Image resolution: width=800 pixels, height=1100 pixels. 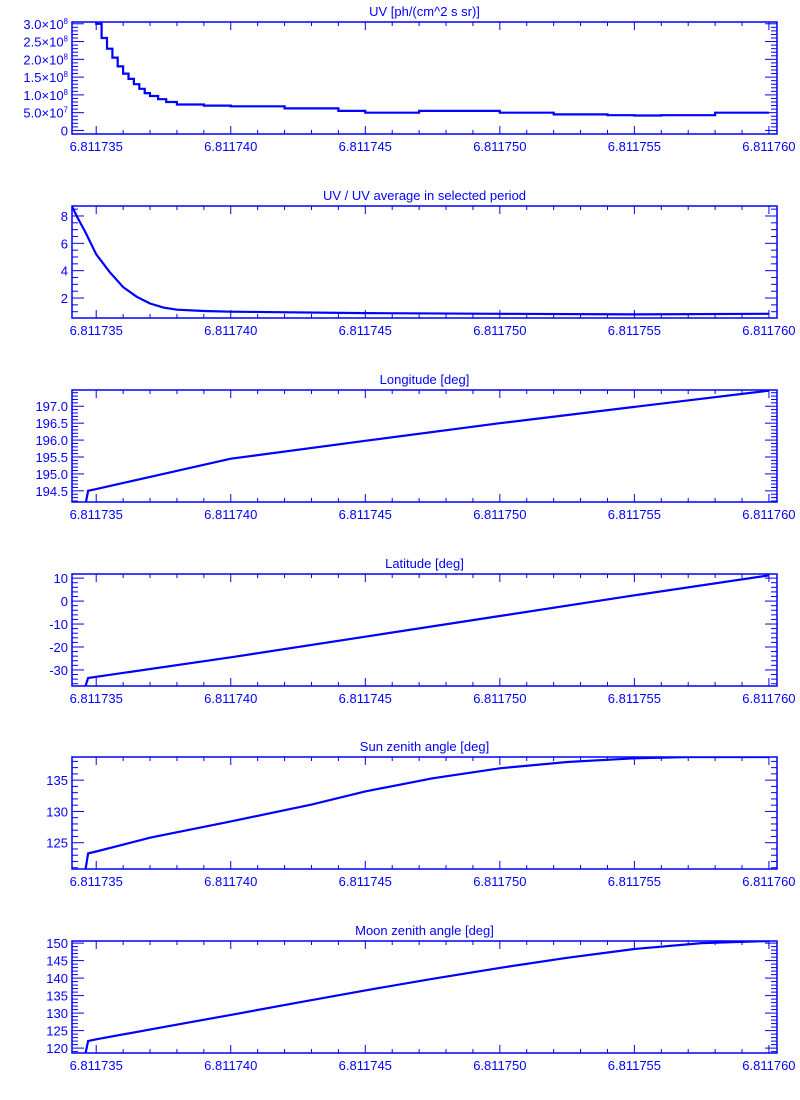 What do you see at coordinates (45, 95) in the screenshot?
I see `y-tick-label: 1.0×108` at bounding box center [45, 95].